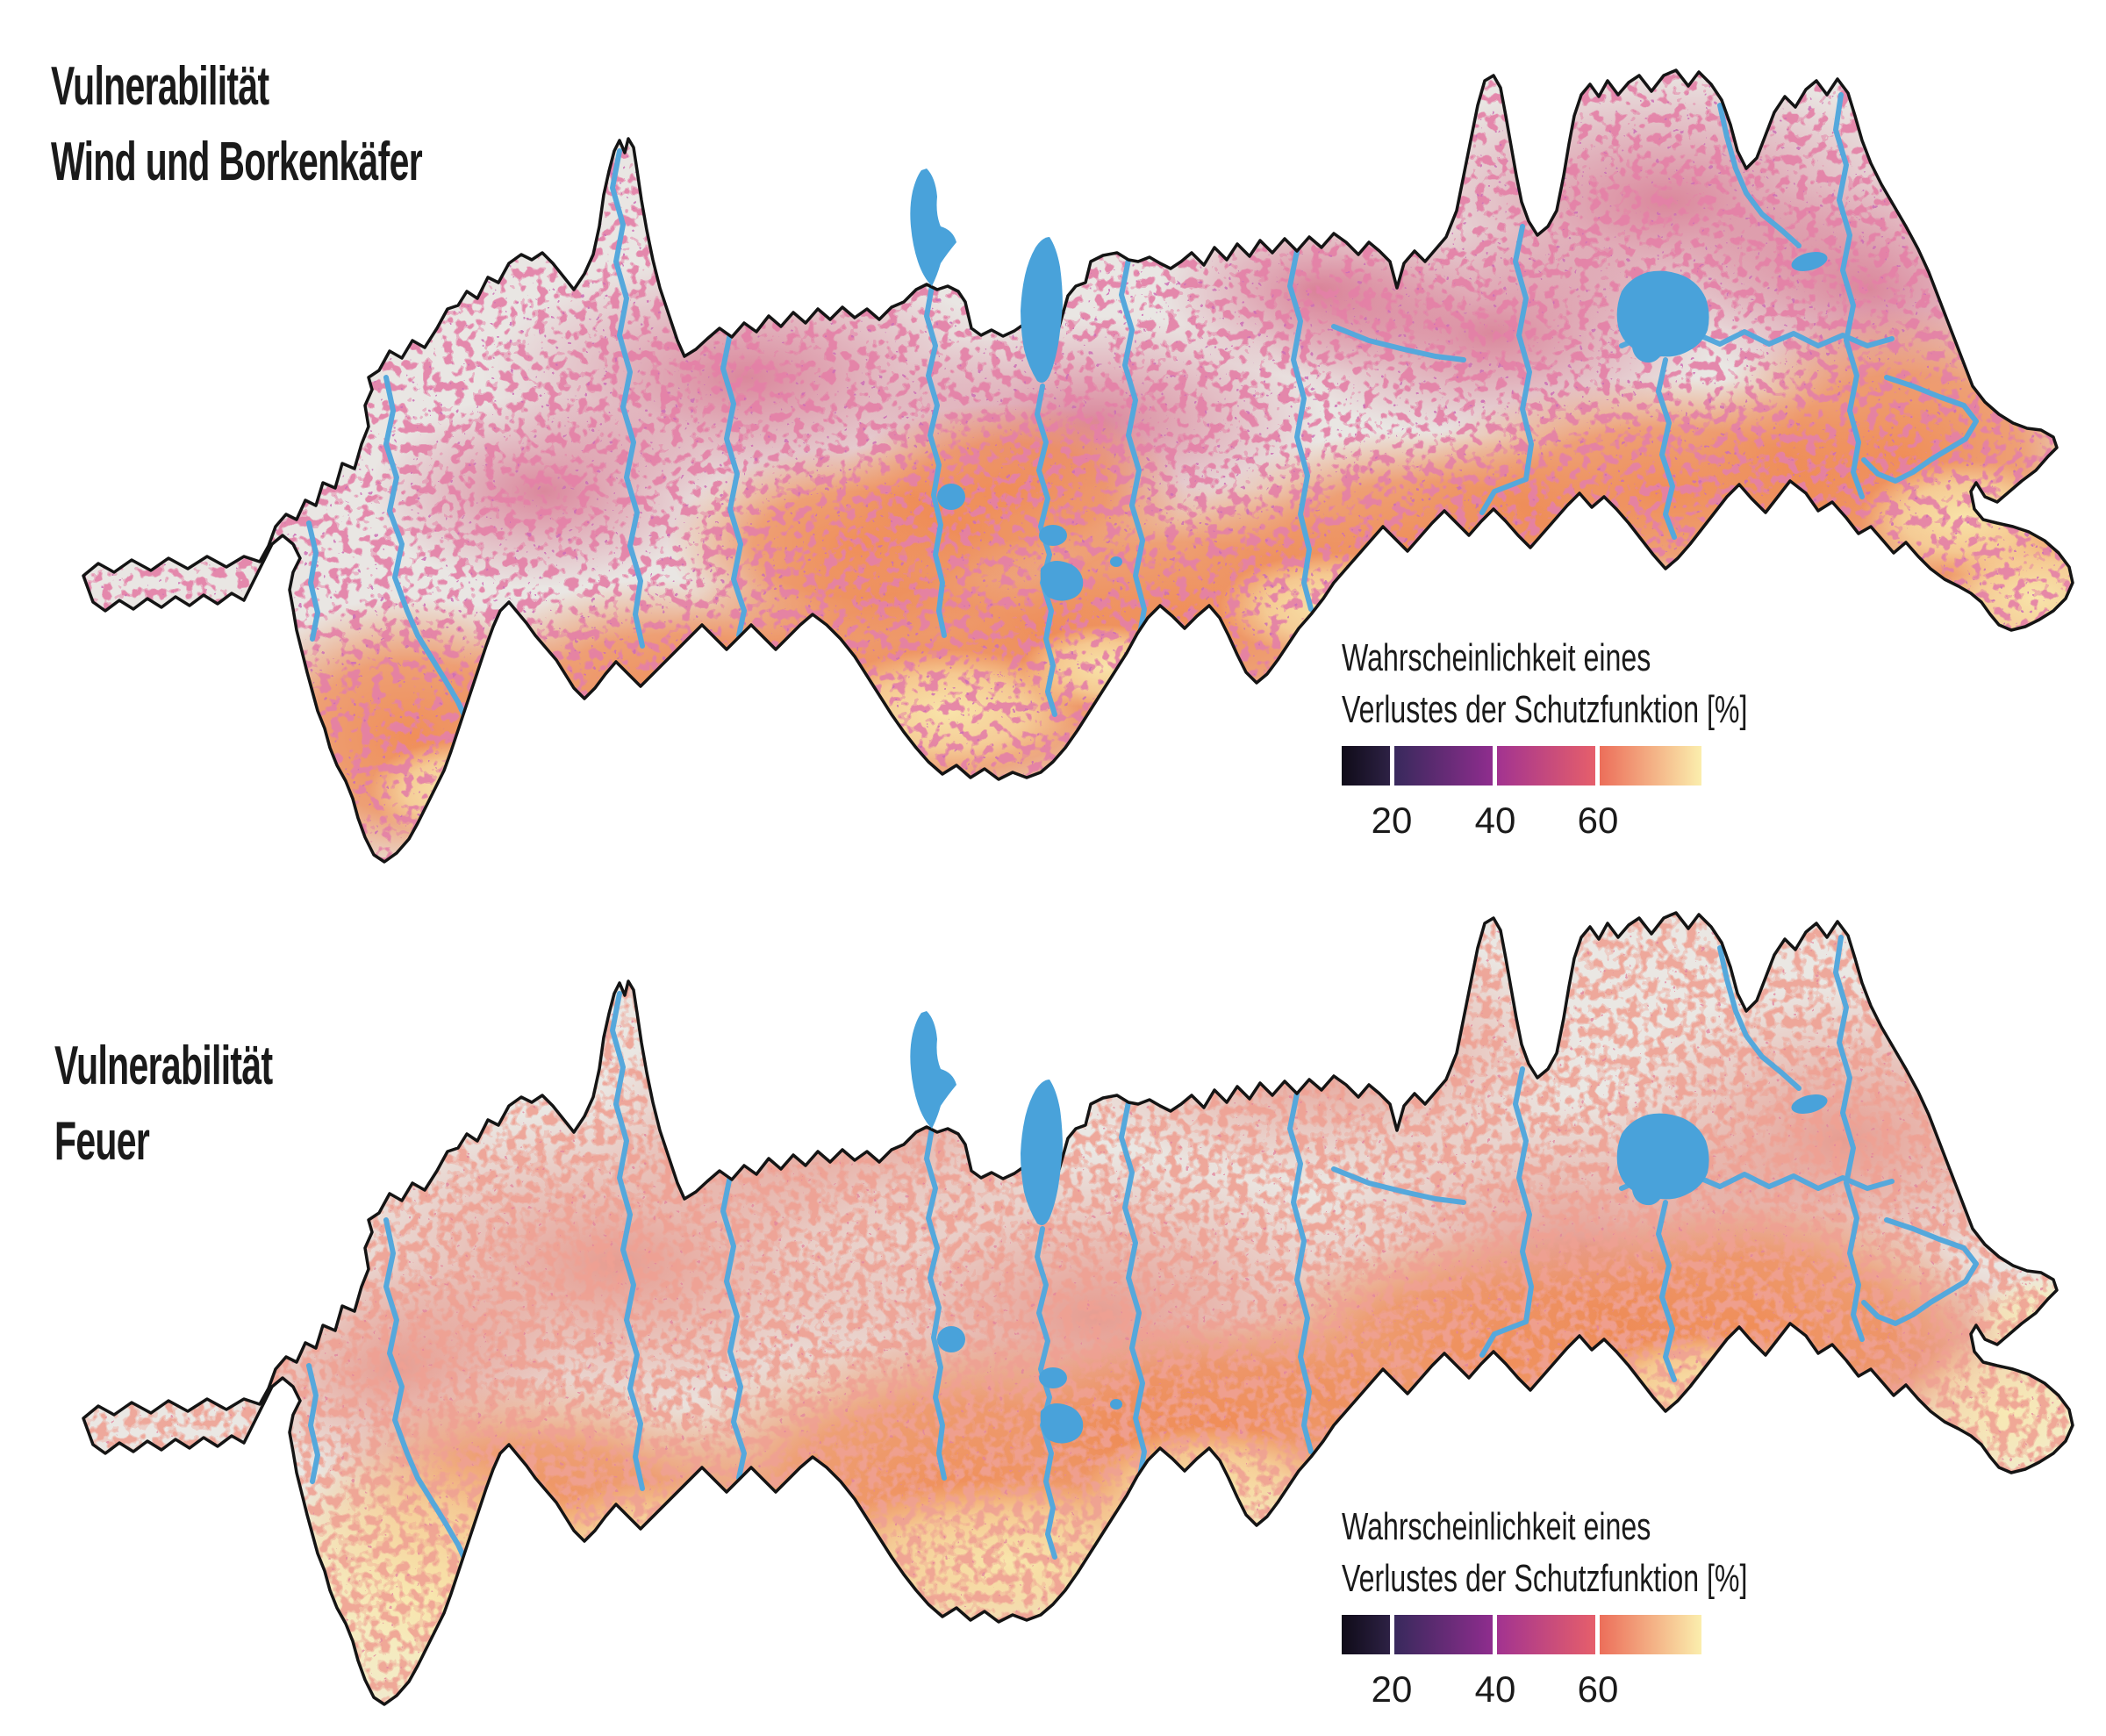 The image size is (2106, 1736). I want to click on title-line: Wind und Borkenkäfer, so click(237, 162).